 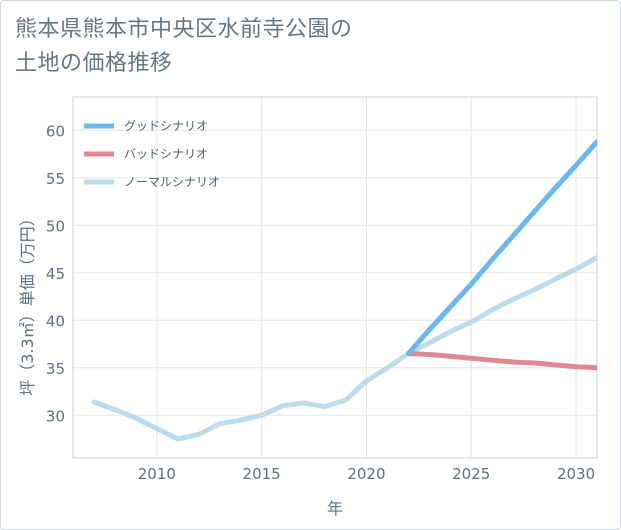 I want to click on x-tick-label: 2020, so click(x=366, y=474).